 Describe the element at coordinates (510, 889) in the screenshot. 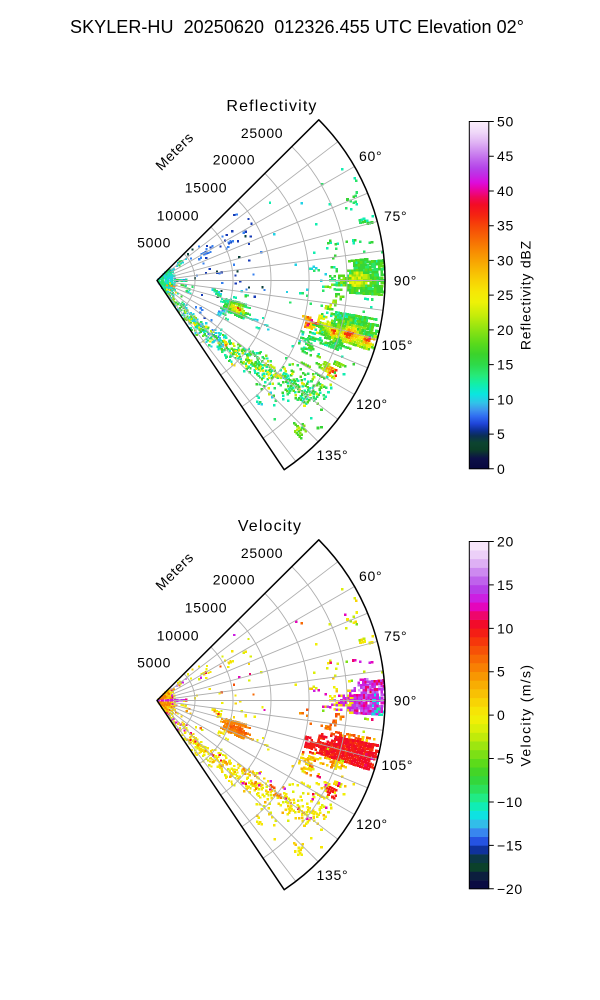

I see `svg-text: −20` at that location.